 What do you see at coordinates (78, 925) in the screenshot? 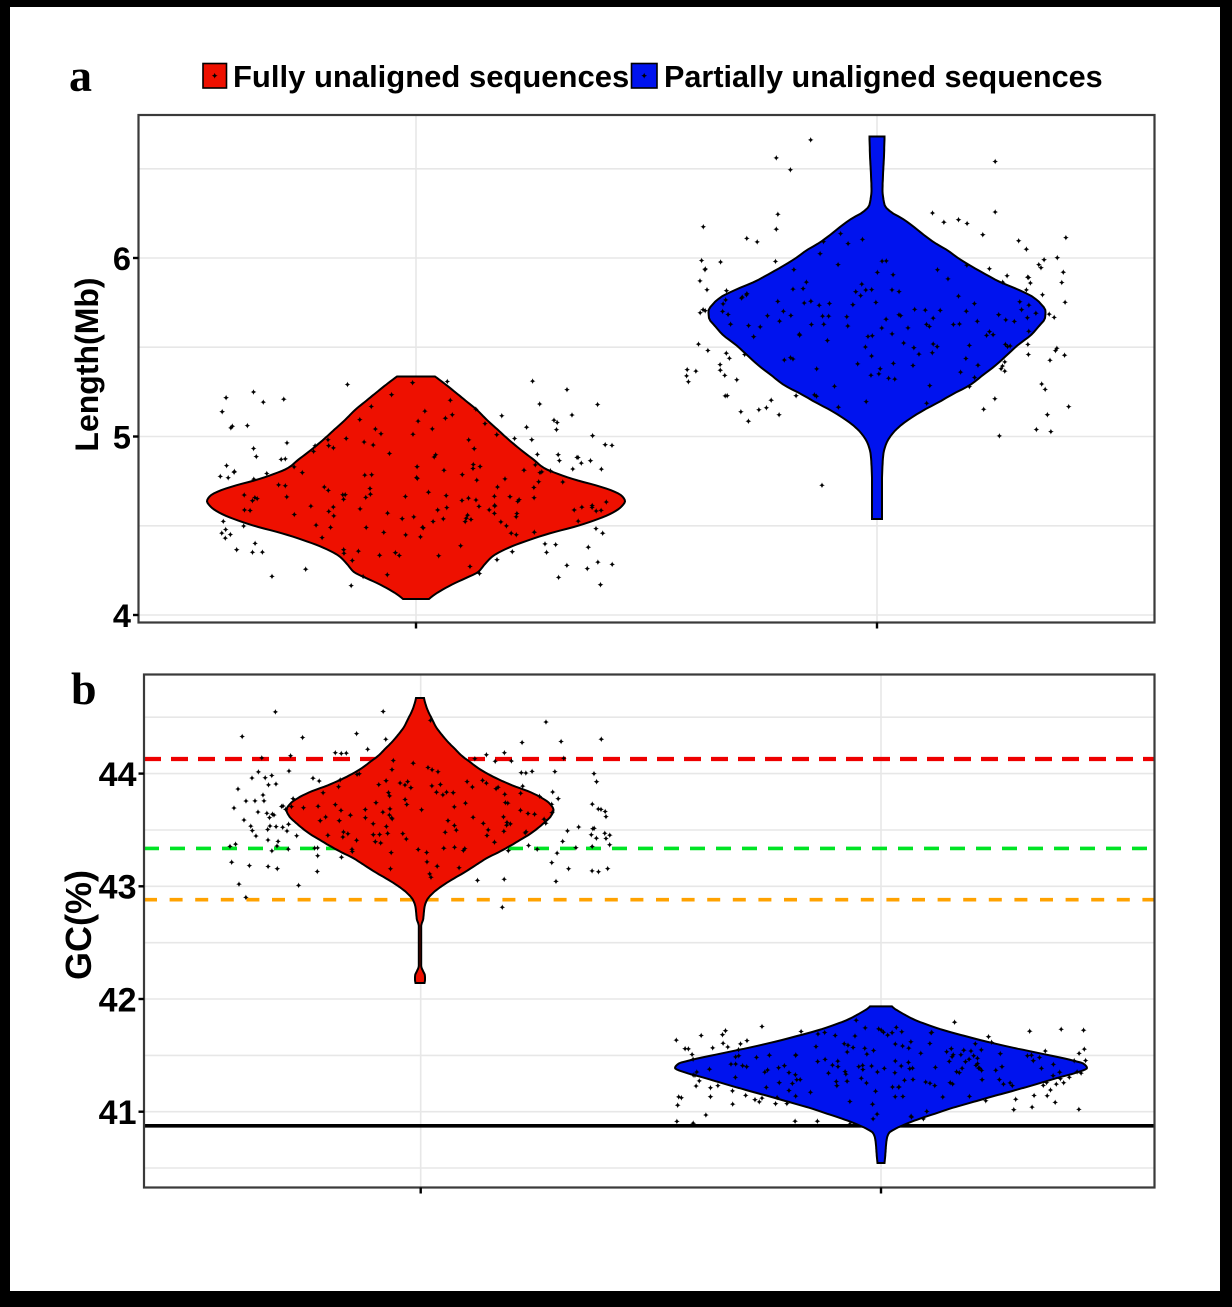
I see `svg-text: GC(%)` at bounding box center [78, 925].